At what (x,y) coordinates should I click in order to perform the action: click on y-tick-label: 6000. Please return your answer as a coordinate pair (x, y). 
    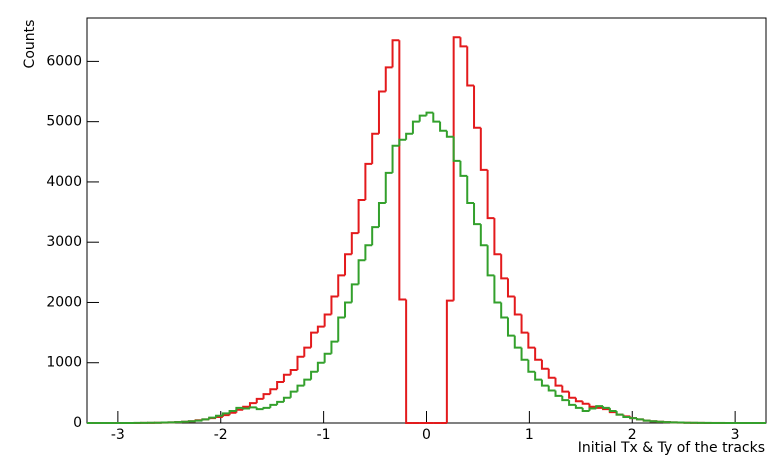
    Looking at the image, I should click on (64, 61).